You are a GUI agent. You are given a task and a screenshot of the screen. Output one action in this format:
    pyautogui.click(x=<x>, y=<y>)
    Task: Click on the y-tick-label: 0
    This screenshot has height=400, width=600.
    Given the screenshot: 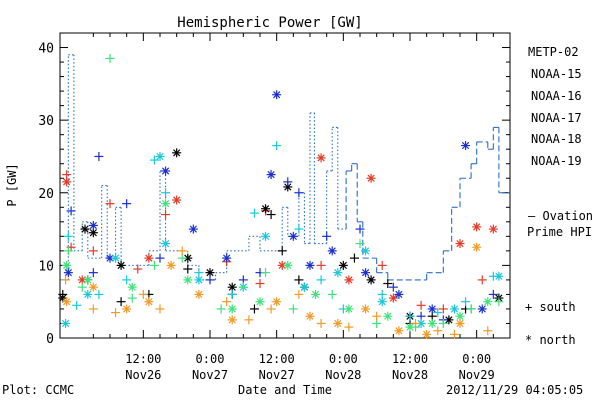 What is the action you would take?
    pyautogui.click(x=50, y=339)
    